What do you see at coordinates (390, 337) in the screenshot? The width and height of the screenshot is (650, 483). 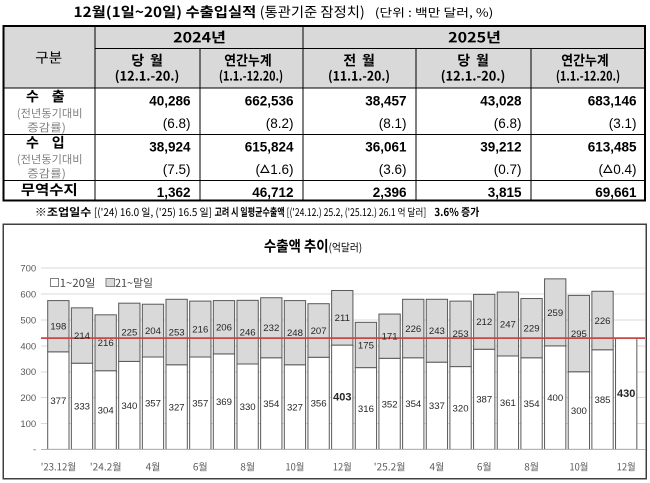 I see `svg-text: 171` at bounding box center [390, 337].